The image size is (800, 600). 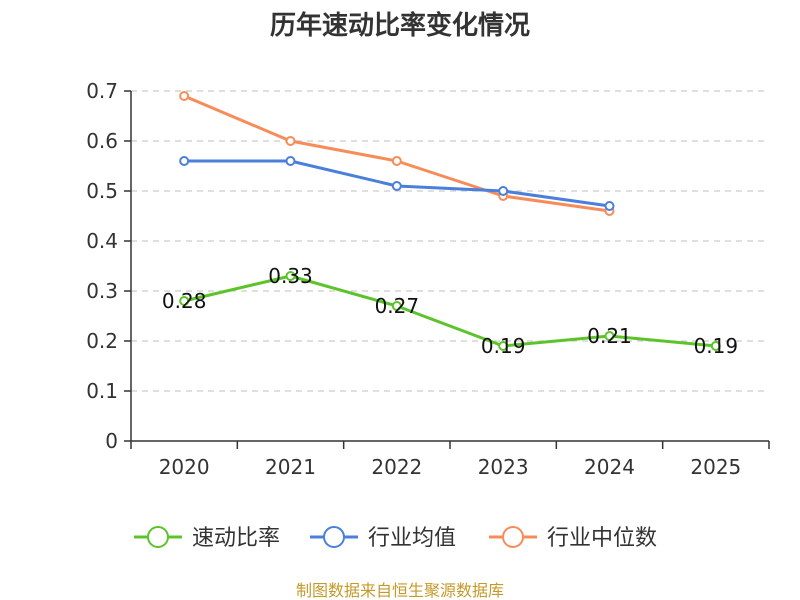 What do you see at coordinates (184, 467) in the screenshot?
I see `x-tick-label: 2020` at bounding box center [184, 467].